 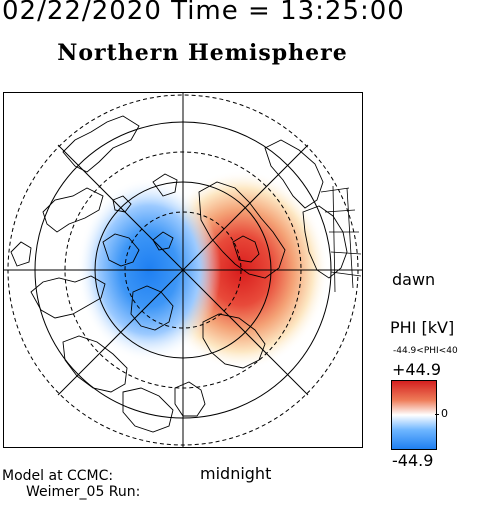 What do you see at coordinates (341, 239) in the screenshot?
I see `projection-grid-edge` at bounding box center [341, 239].